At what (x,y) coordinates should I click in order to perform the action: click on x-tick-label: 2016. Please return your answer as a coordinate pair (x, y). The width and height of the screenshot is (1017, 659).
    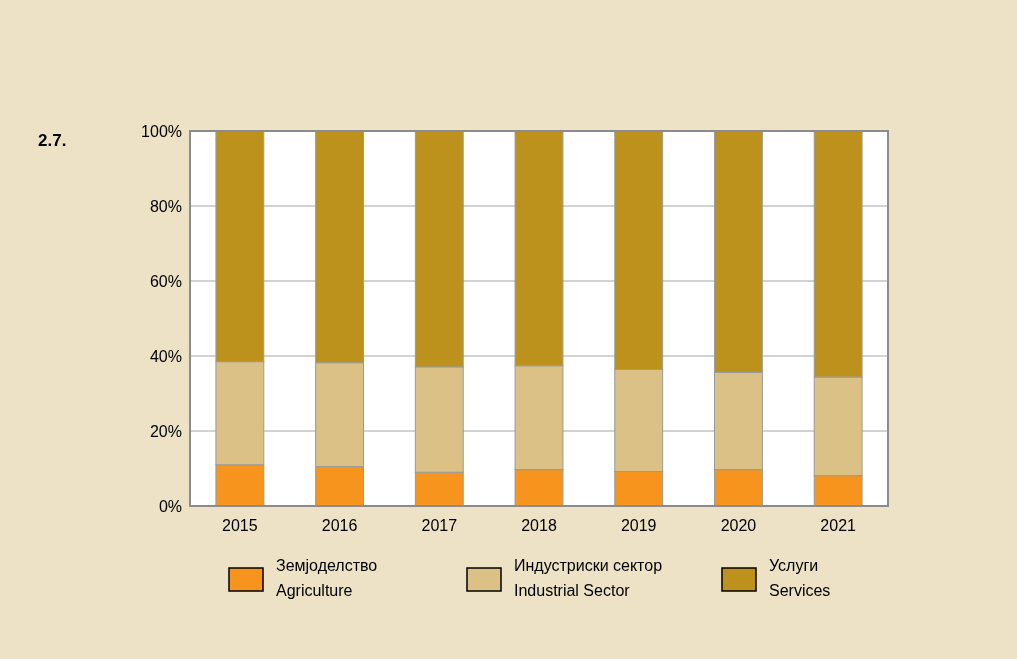
    Looking at the image, I should click on (339, 525).